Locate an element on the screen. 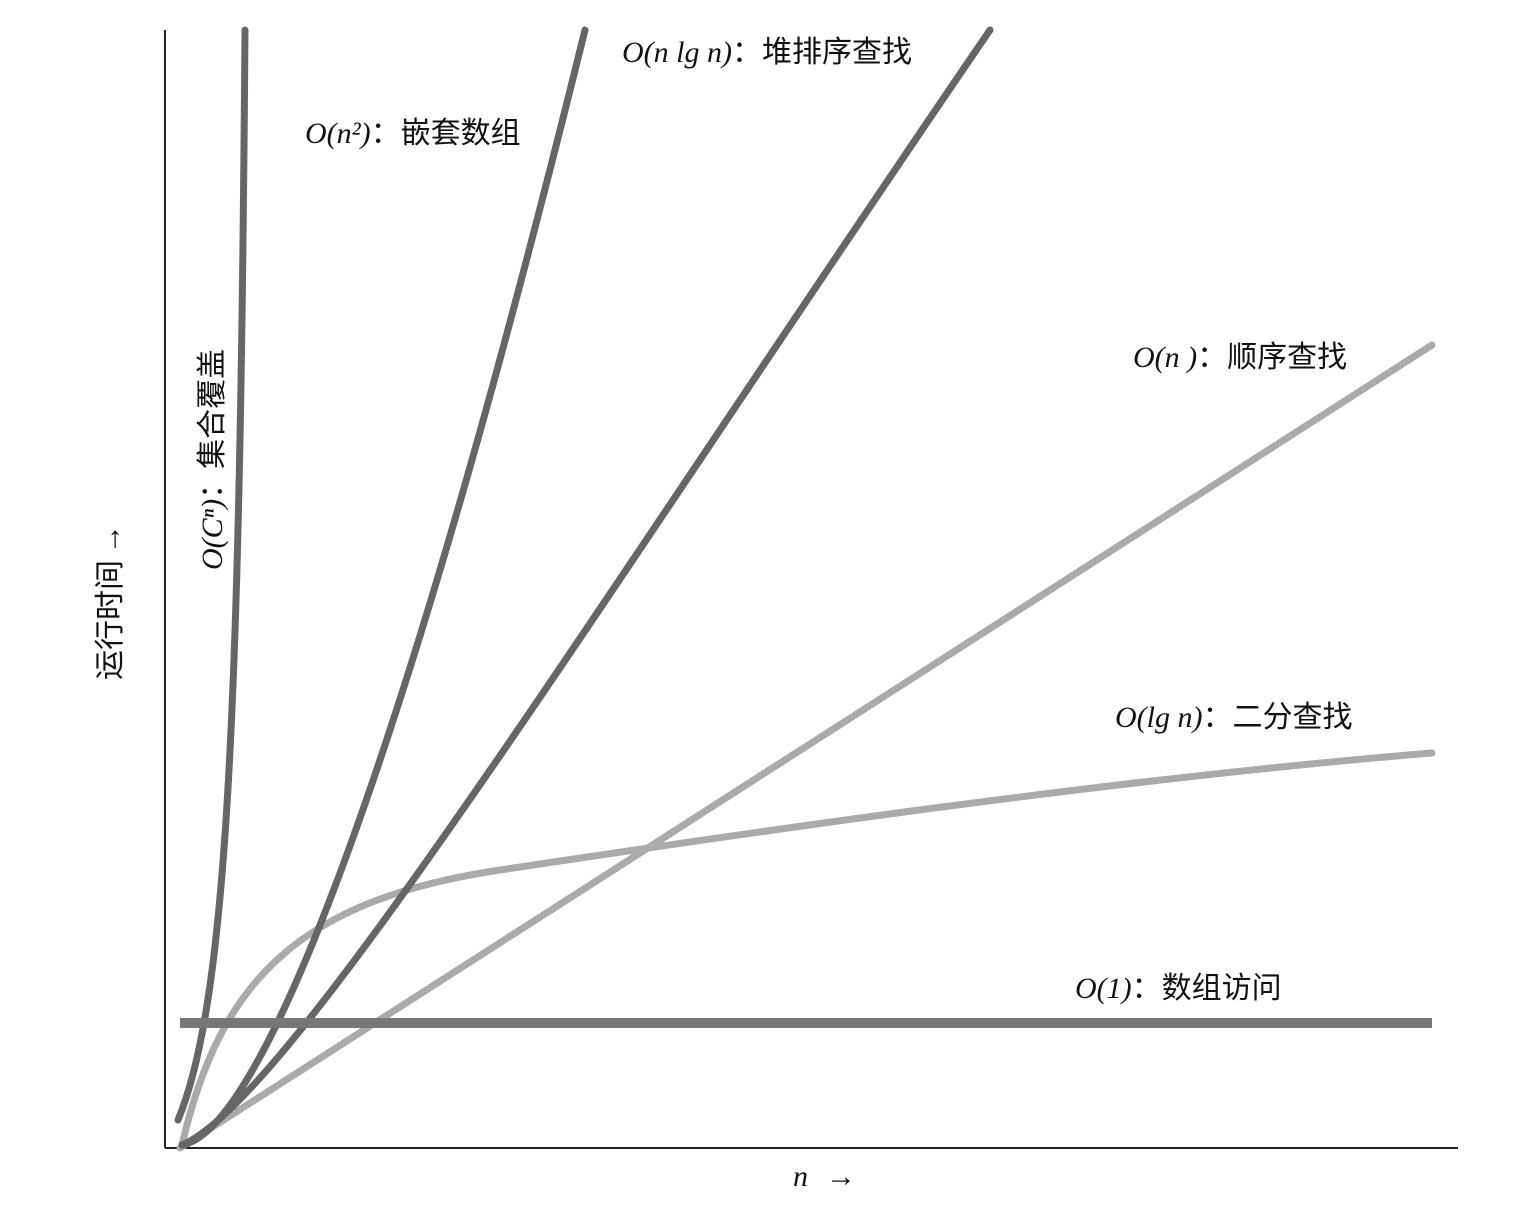 The width and height of the screenshot is (1533, 1213). curve-label: O(Cⁿ)：集合覆盖 is located at coordinates (212, 459).